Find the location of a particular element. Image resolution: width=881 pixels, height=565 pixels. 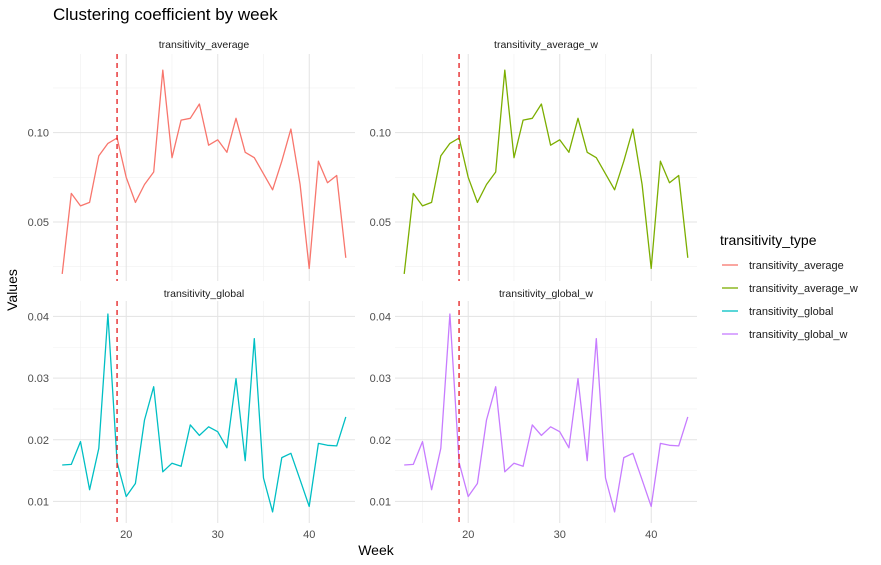

series-line-transitivity_average_w is located at coordinates (546, 171).